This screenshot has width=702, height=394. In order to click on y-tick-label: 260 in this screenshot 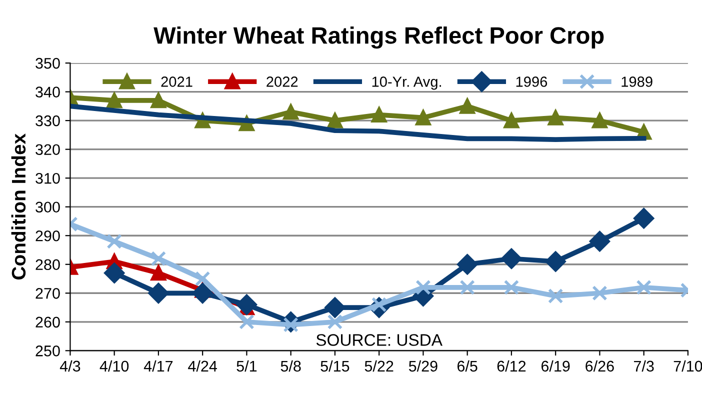, I will do `click(48, 322)`.